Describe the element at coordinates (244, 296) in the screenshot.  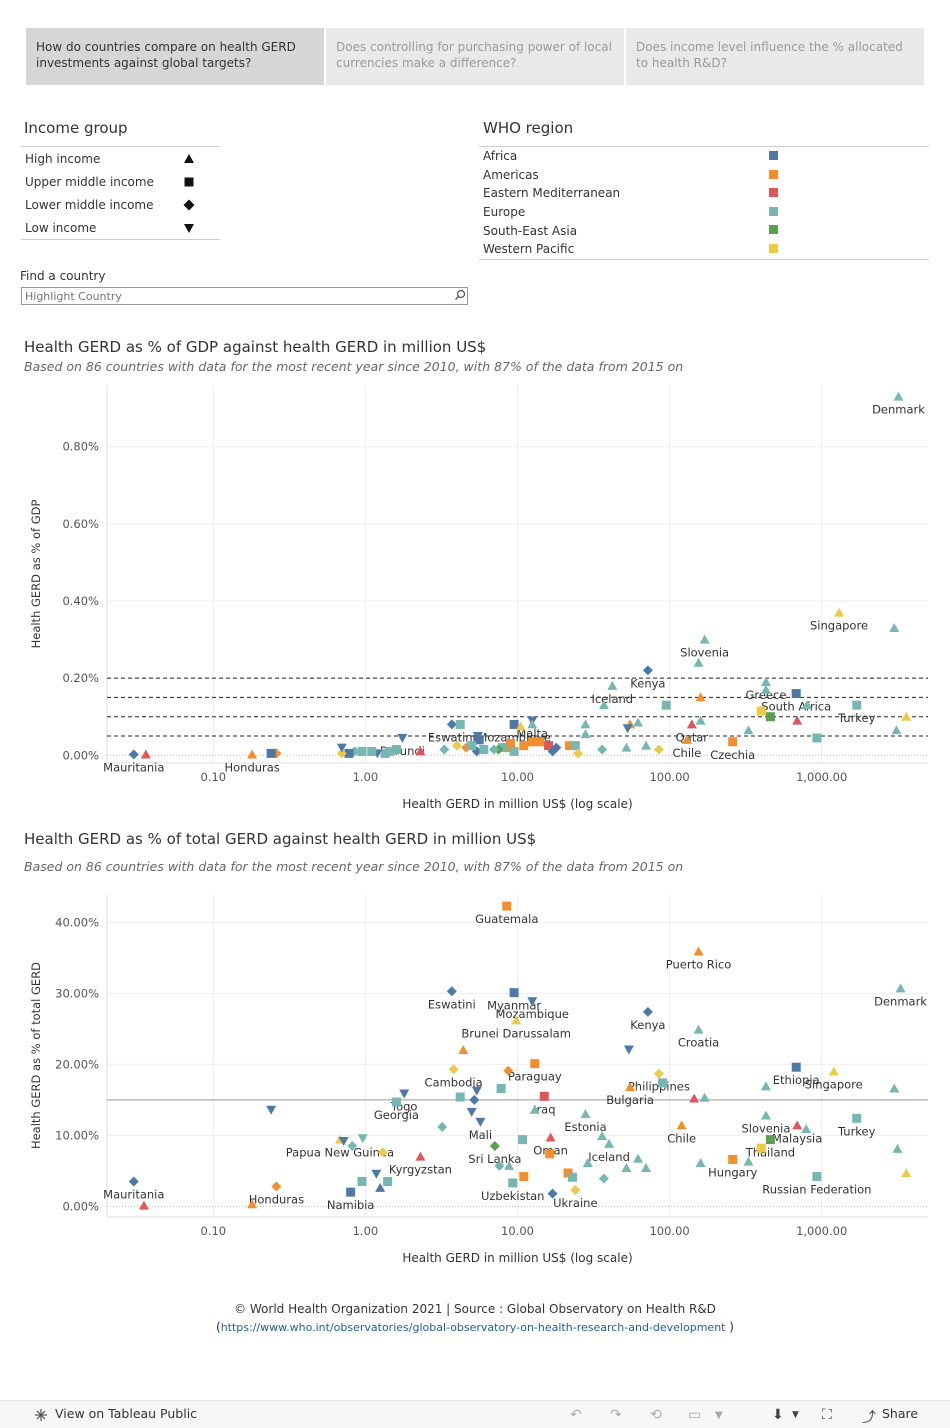
I see `highlight-country-input` at that location.